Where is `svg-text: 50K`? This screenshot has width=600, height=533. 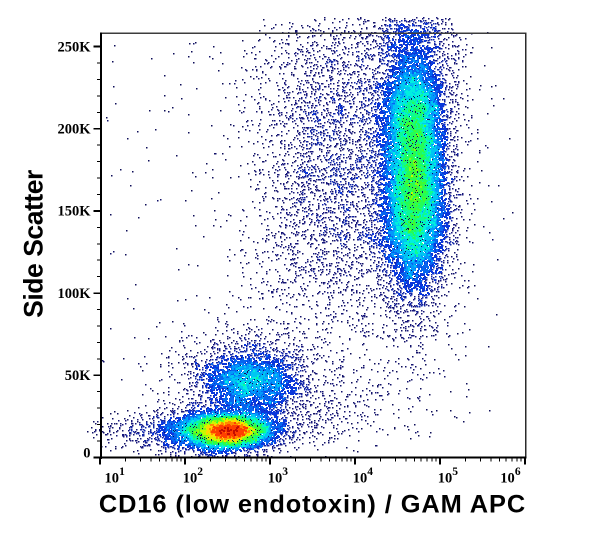
svg-text: 50K is located at coordinates (78, 376).